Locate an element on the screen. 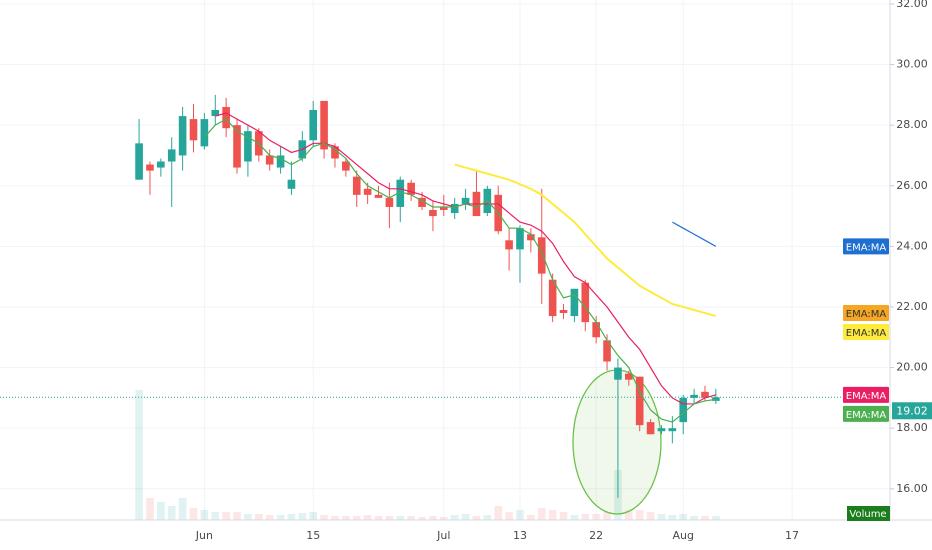  x-tick-label: 15 is located at coordinates (313, 535).